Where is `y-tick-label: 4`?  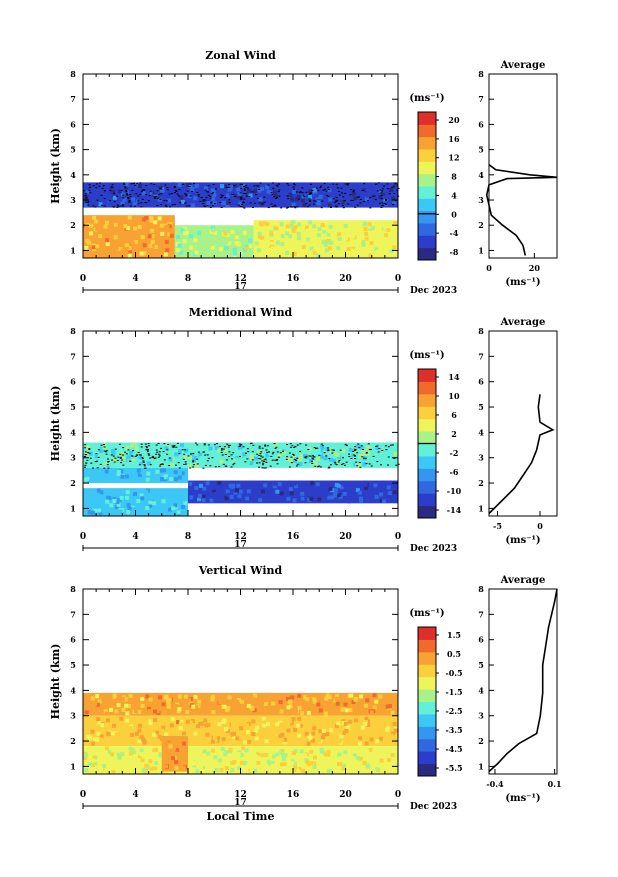 y-tick-label: 4 is located at coordinates (73, 690).